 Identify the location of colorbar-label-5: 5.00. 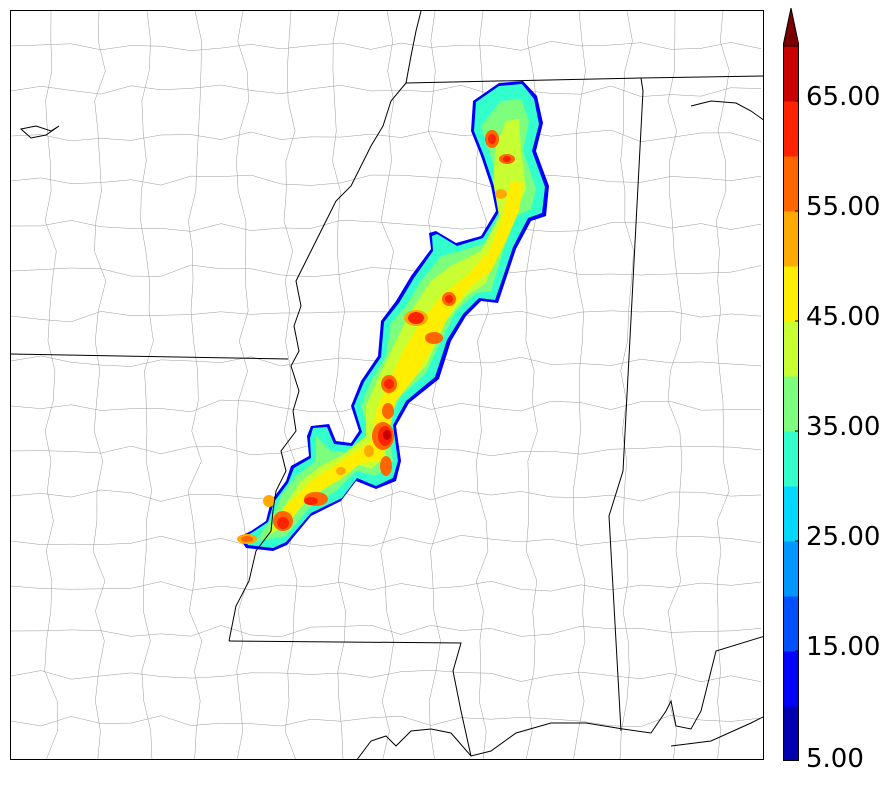
(835, 759).